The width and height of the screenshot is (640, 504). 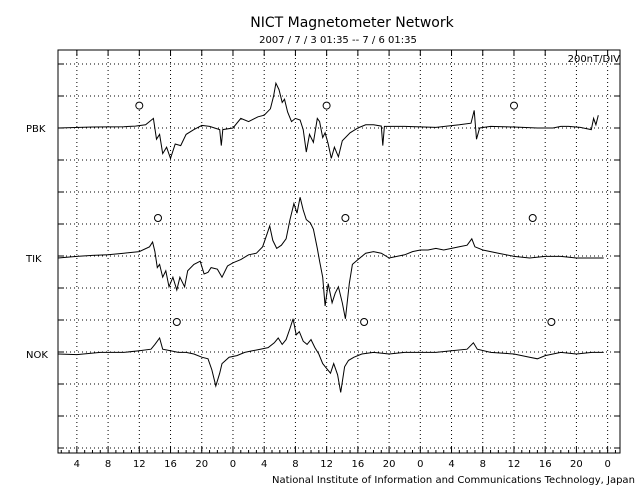 What do you see at coordinates (36, 129) in the screenshot?
I see `station-label-pbk: PBK` at bounding box center [36, 129].